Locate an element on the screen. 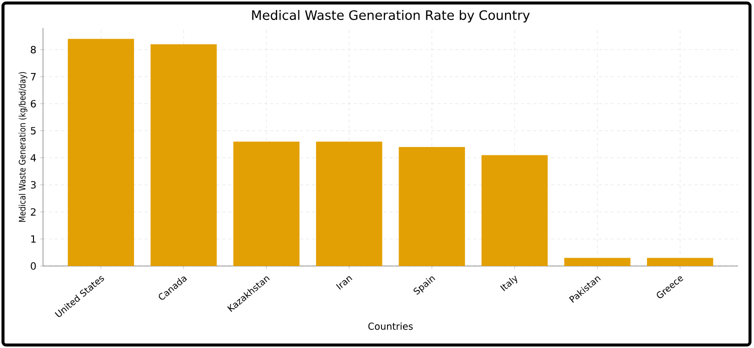  chart-title: Medical Waste Generation Rate by Country is located at coordinates (391, 16).